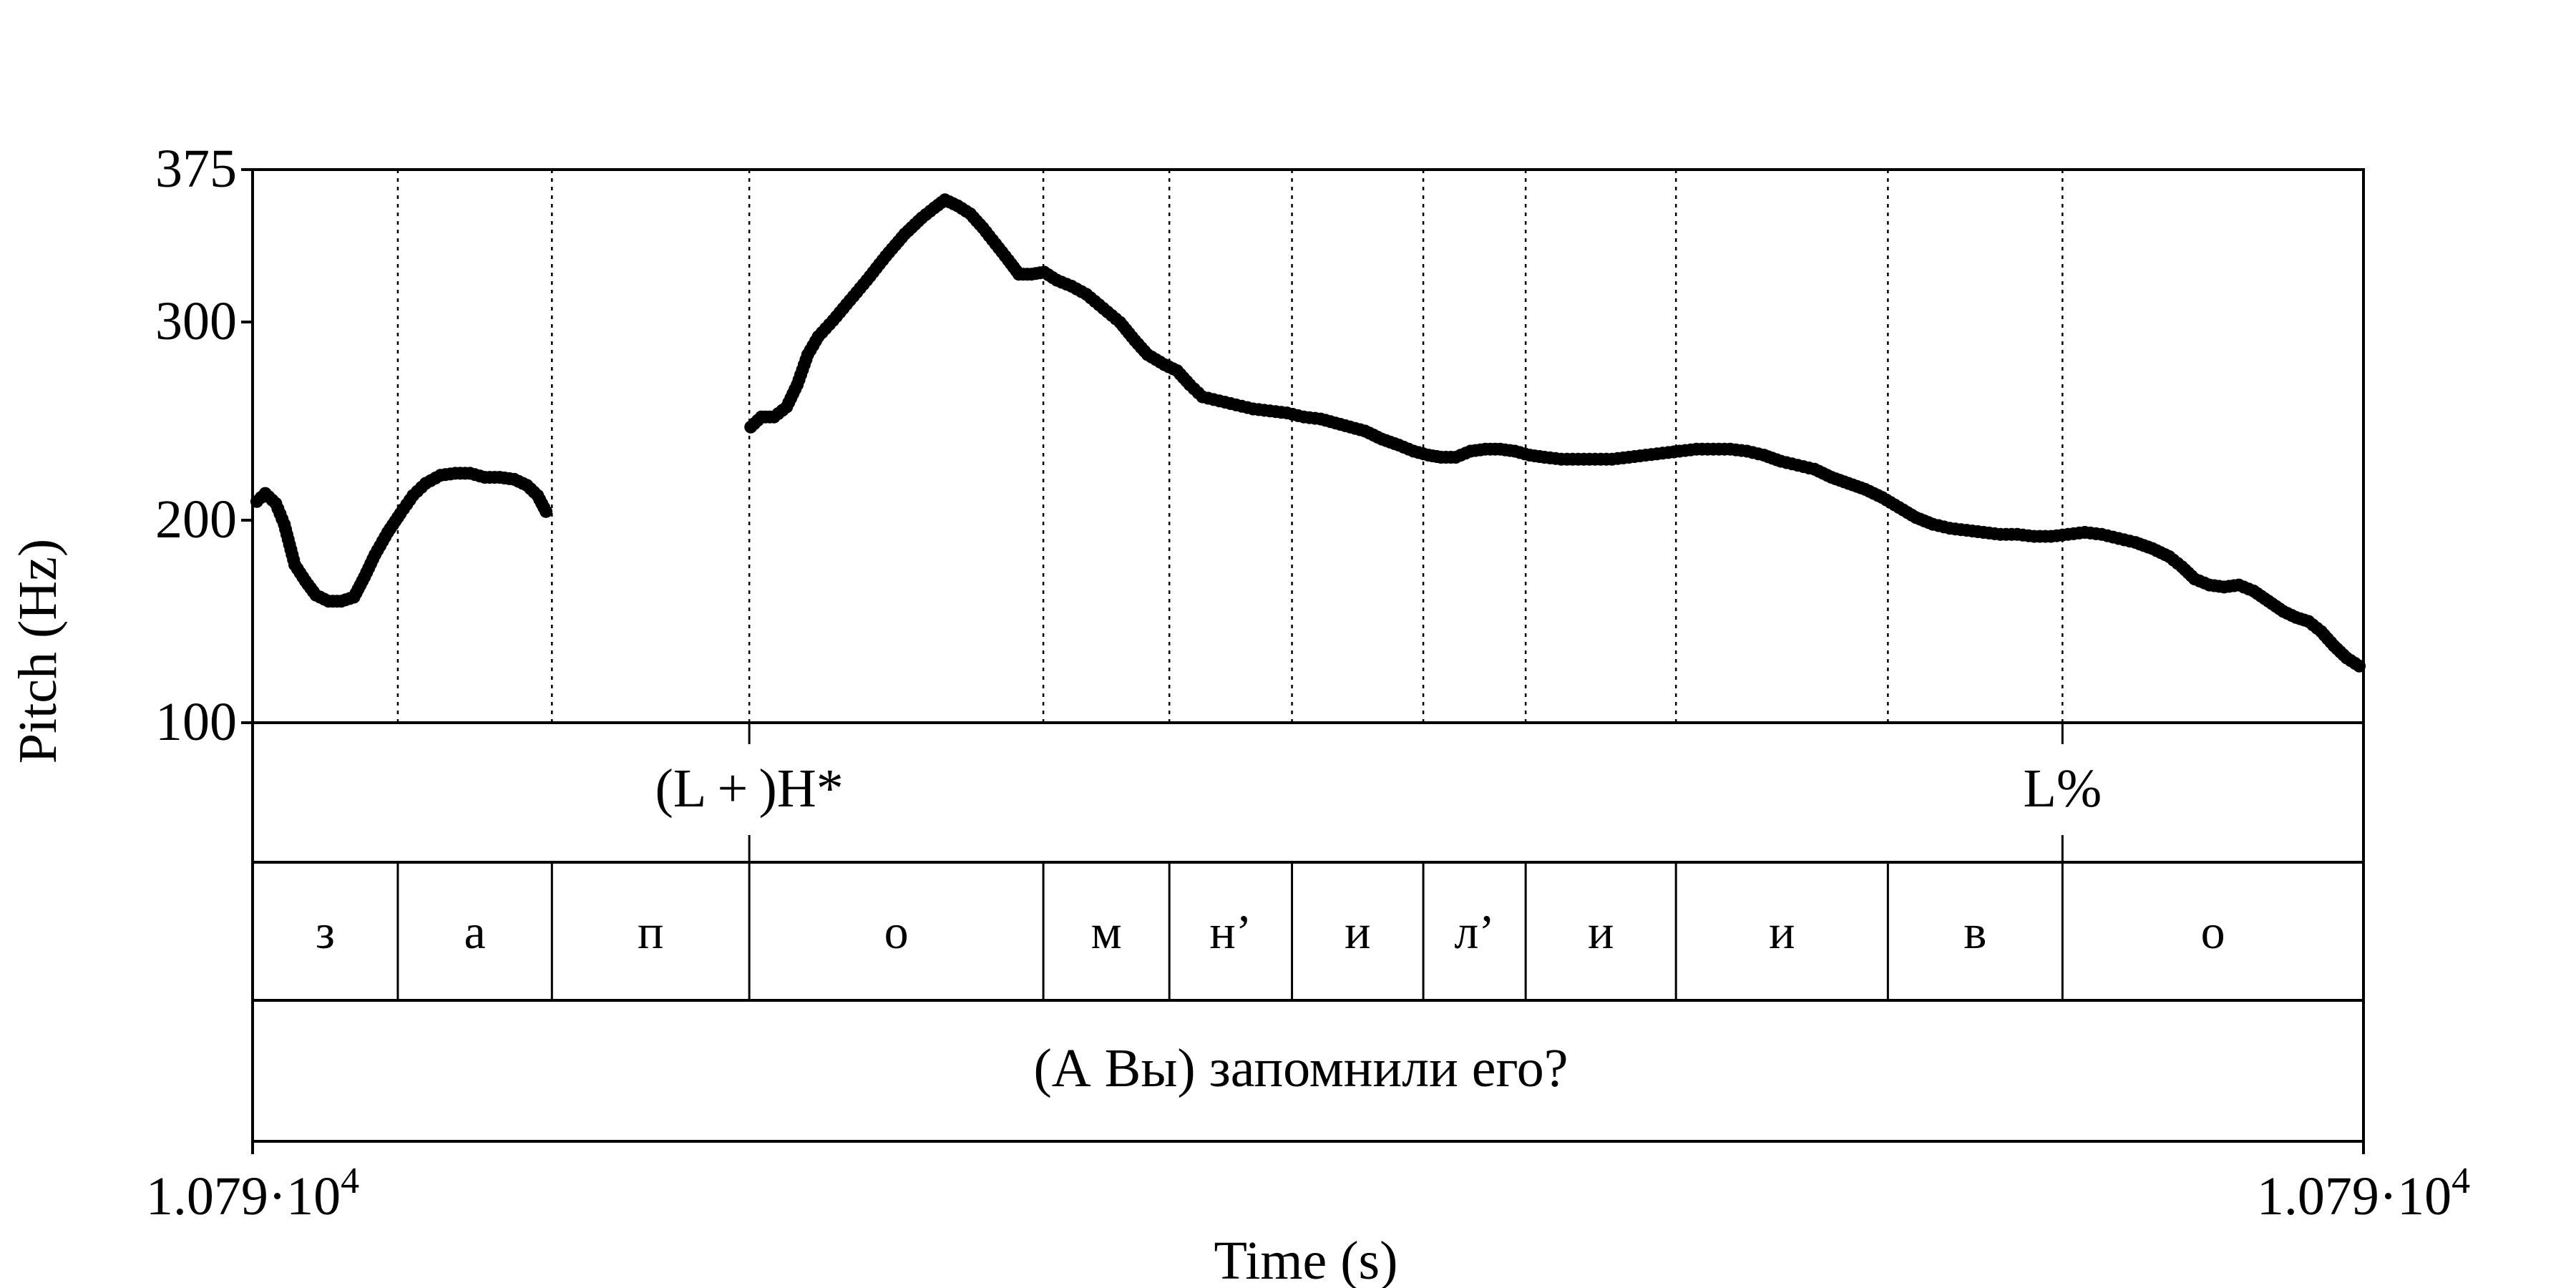  What do you see at coordinates (1974, 931) in the screenshot?
I see `segment-label-10: в` at bounding box center [1974, 931].